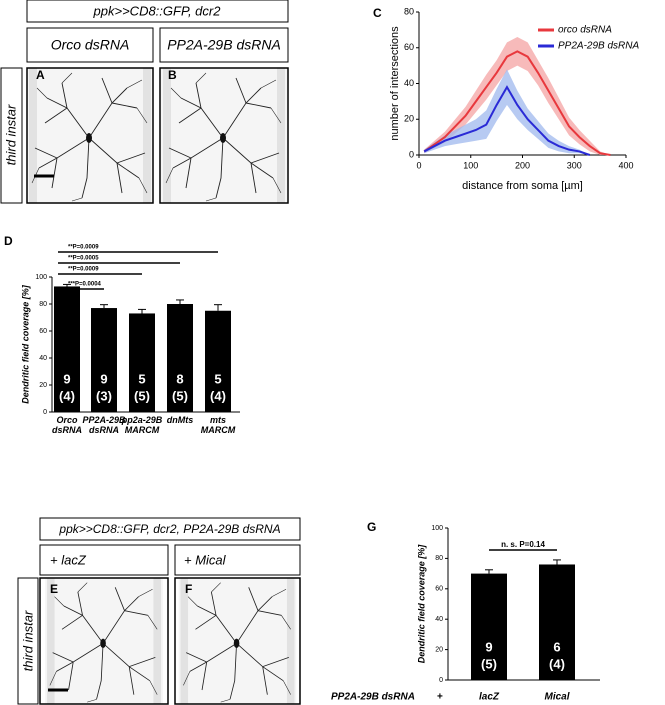  What do you see at coordinates (377, 13) in the screenshot?
I see `panel-label: C` at bounding box center [377, 13].